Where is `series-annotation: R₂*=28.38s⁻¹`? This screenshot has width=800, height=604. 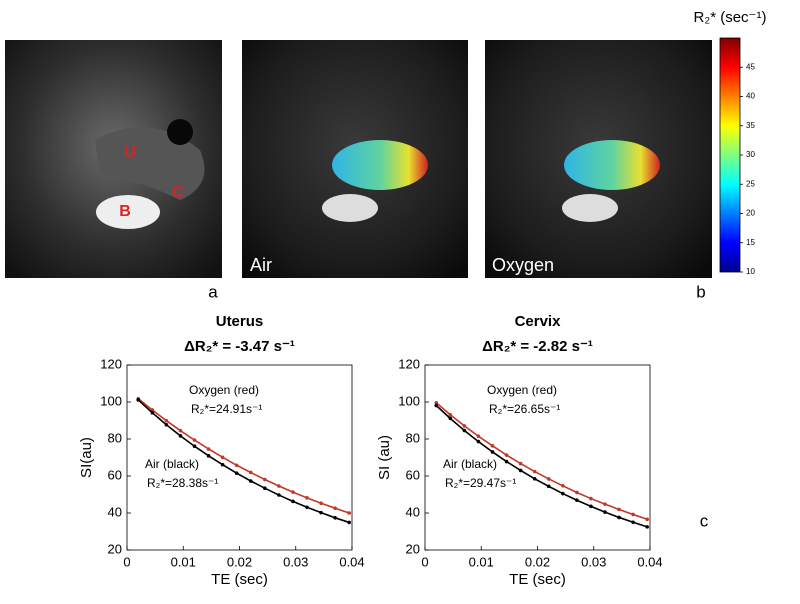
series-annotation: R₂*=28.38s⁻¹ is located at coordinates (182, 483).